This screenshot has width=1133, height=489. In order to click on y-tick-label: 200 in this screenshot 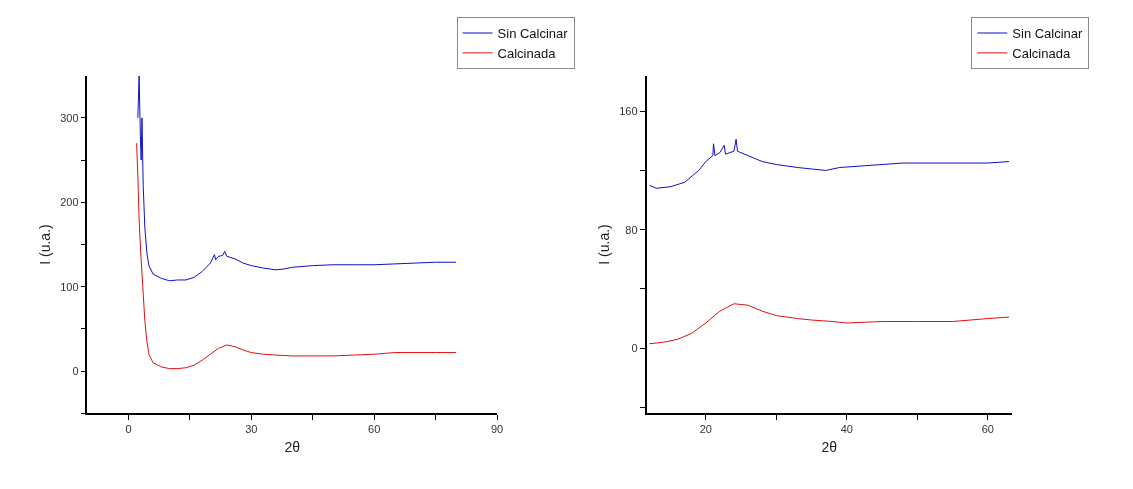, I will do `click(69, 202)`.